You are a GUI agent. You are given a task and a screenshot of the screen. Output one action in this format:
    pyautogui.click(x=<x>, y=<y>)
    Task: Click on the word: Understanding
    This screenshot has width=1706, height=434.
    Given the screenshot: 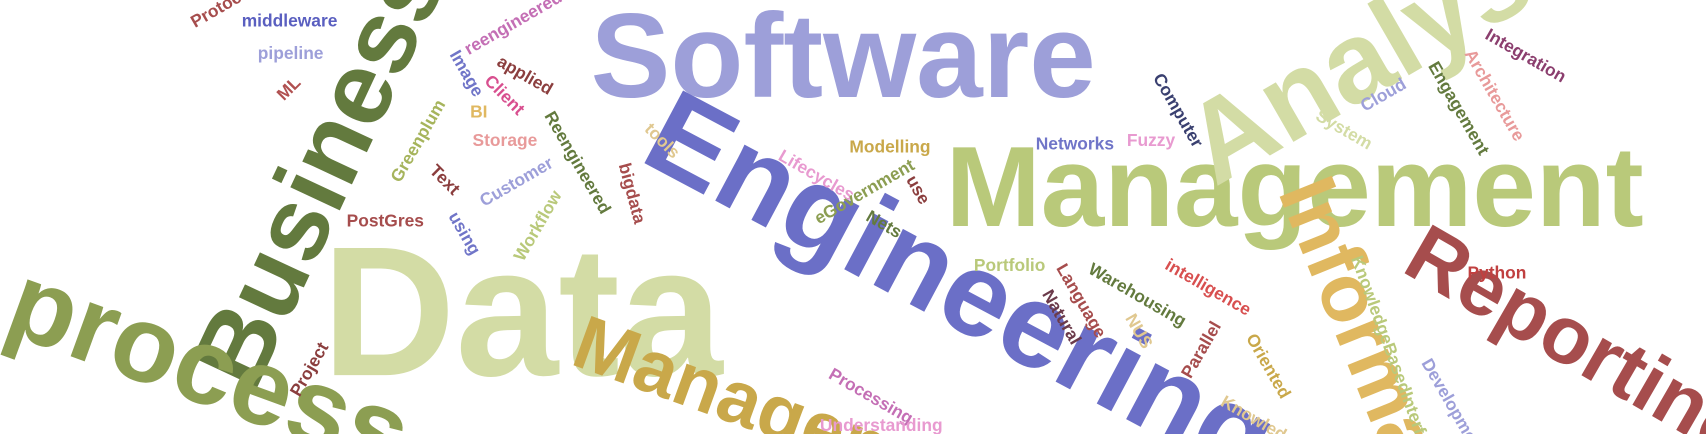 What is the action you would take?
    pyautogui.click(x=881, y=424)
    